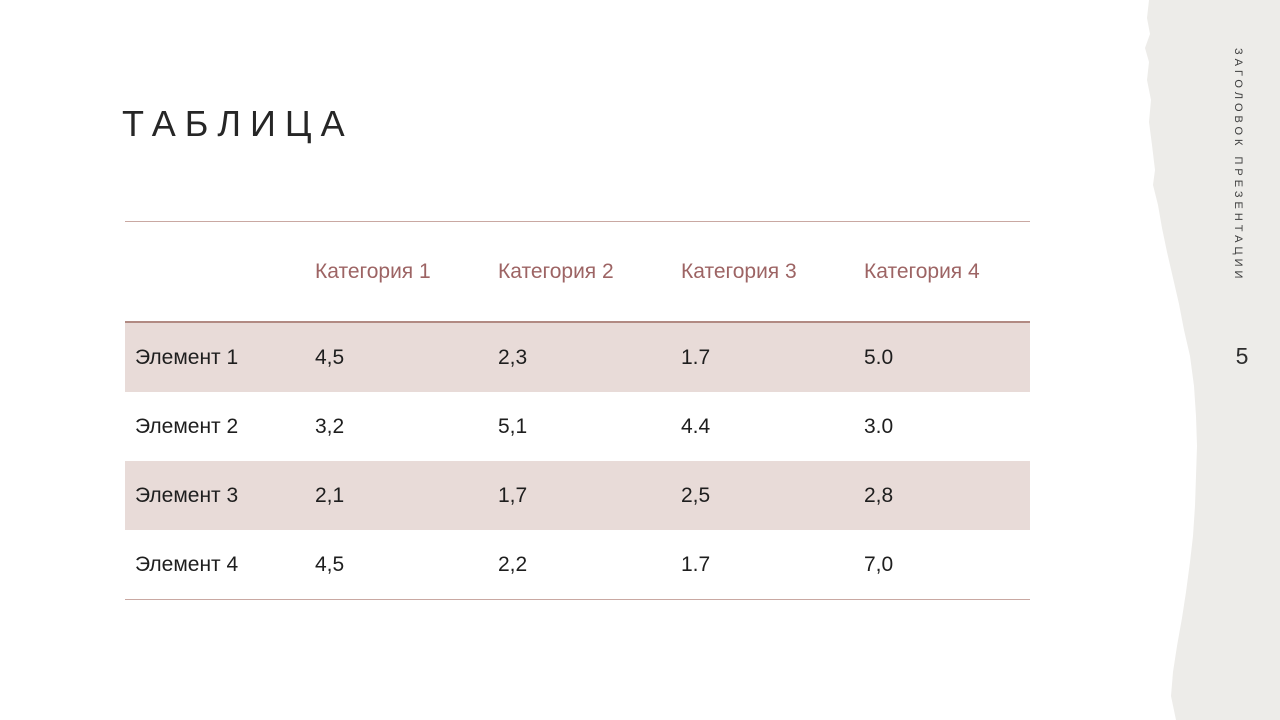  What do you see at coordinates (220, 272) in the screenshot?
I see `table-corner-cell` at bounding box center [220, 272].